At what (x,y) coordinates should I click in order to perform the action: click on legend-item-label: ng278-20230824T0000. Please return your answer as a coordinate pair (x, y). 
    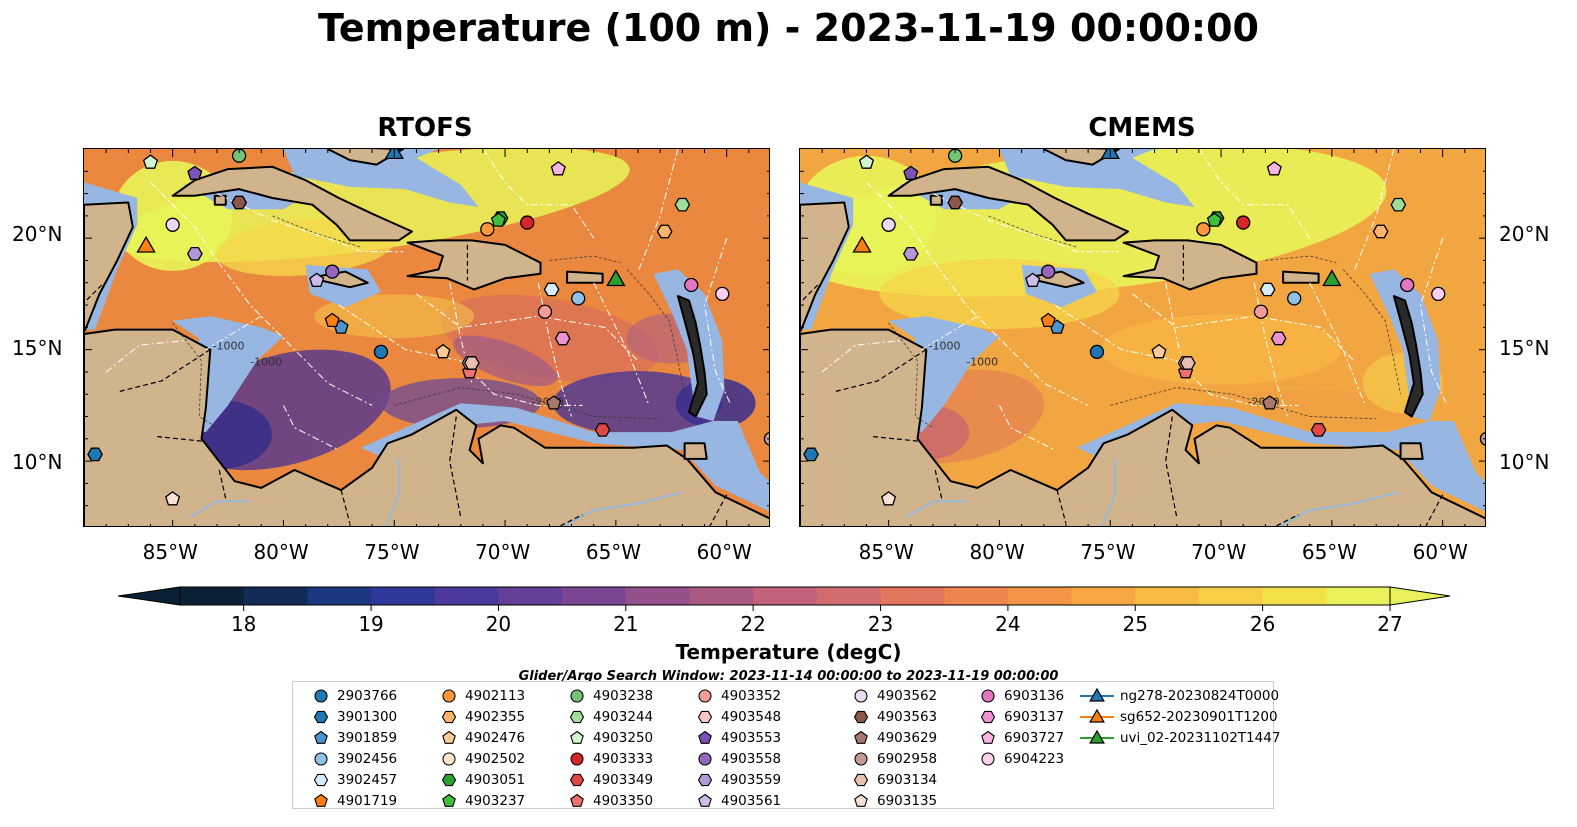
    Looking at the image, I should click on (1200, 696).